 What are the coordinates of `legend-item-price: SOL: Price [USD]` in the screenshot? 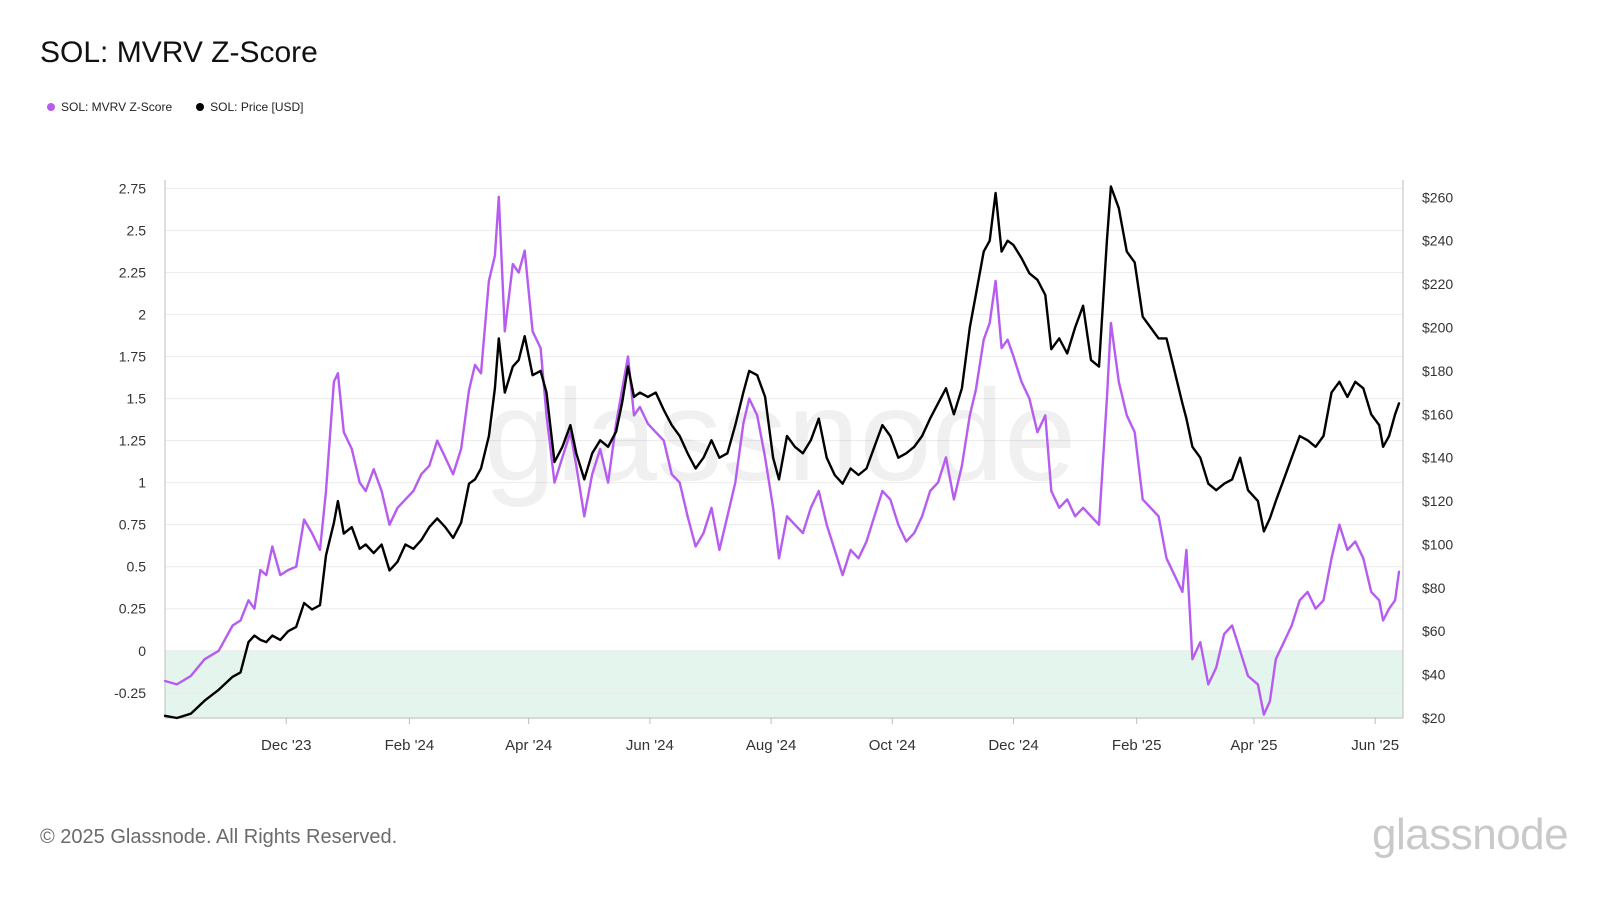 It's located at (250, 107).